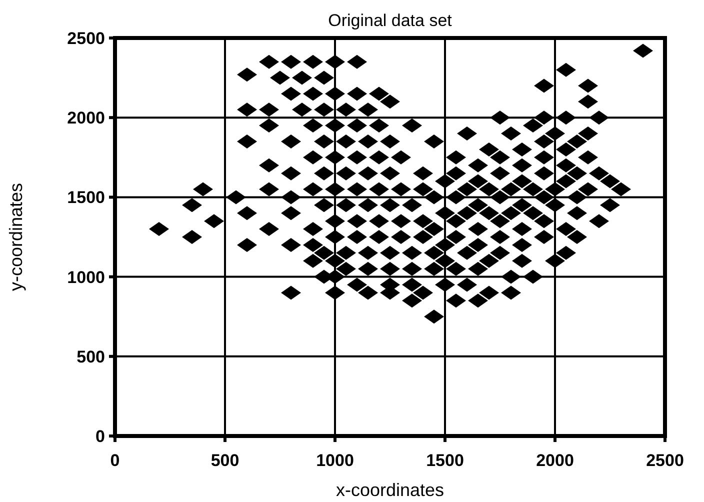 Image resolution: width=704 pixels, height=502 pixels. Describe the element at coordinates (100, 436) in the screenshot. I see `y-tick-label: 0` at that location.